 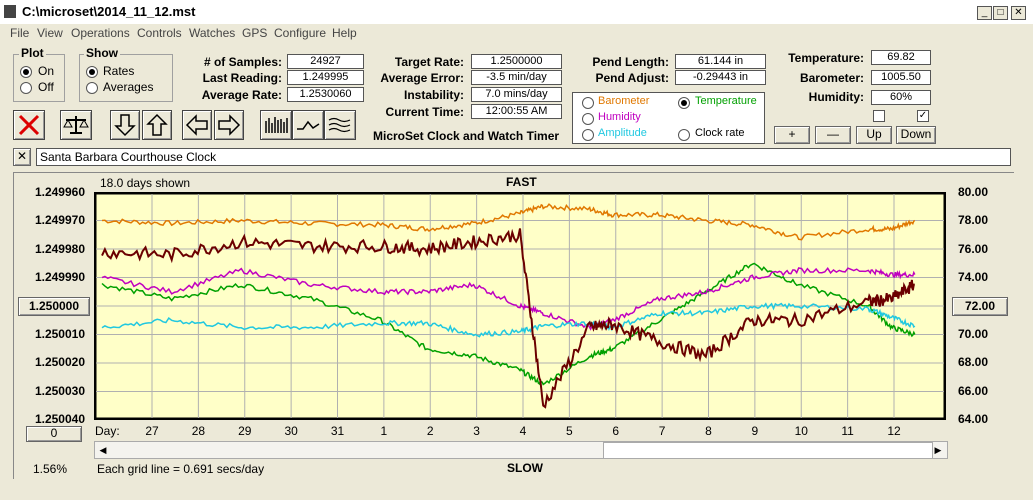 What do you see at coordinates (26, 88) in the screenshot?
I see `plot-off-radio` at bounding box center [26, 88].